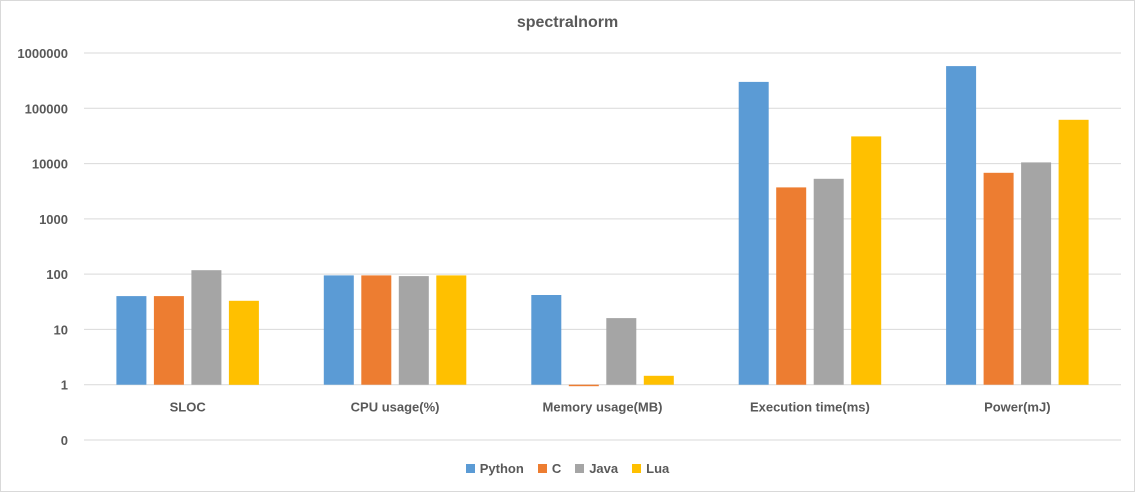  I want to click on legend-item-c: C, so click(549, 468).